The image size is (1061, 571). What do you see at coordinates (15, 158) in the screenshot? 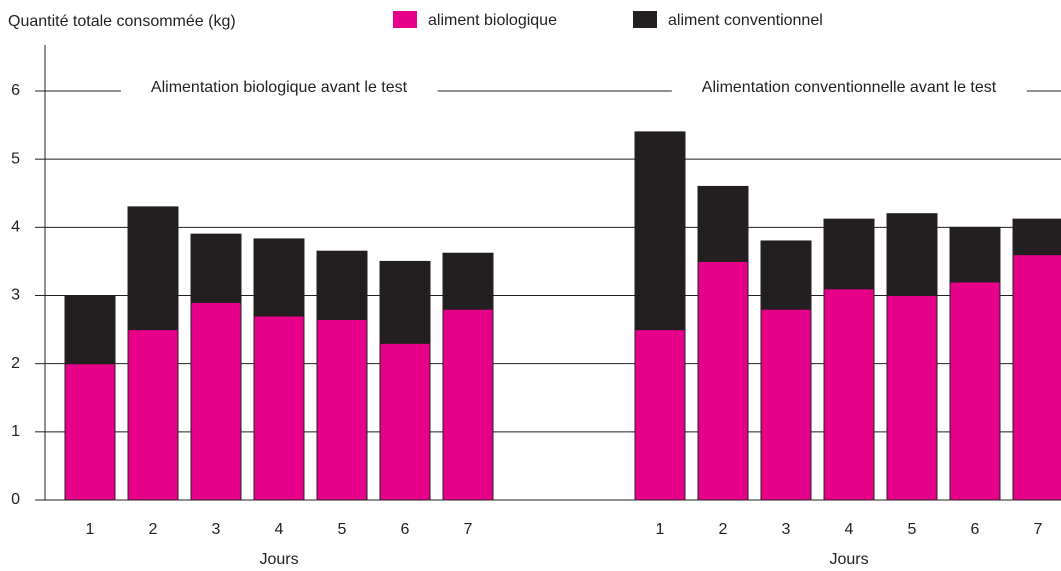
I see `y-tick-label: 5` at bounding box center [15, 158].